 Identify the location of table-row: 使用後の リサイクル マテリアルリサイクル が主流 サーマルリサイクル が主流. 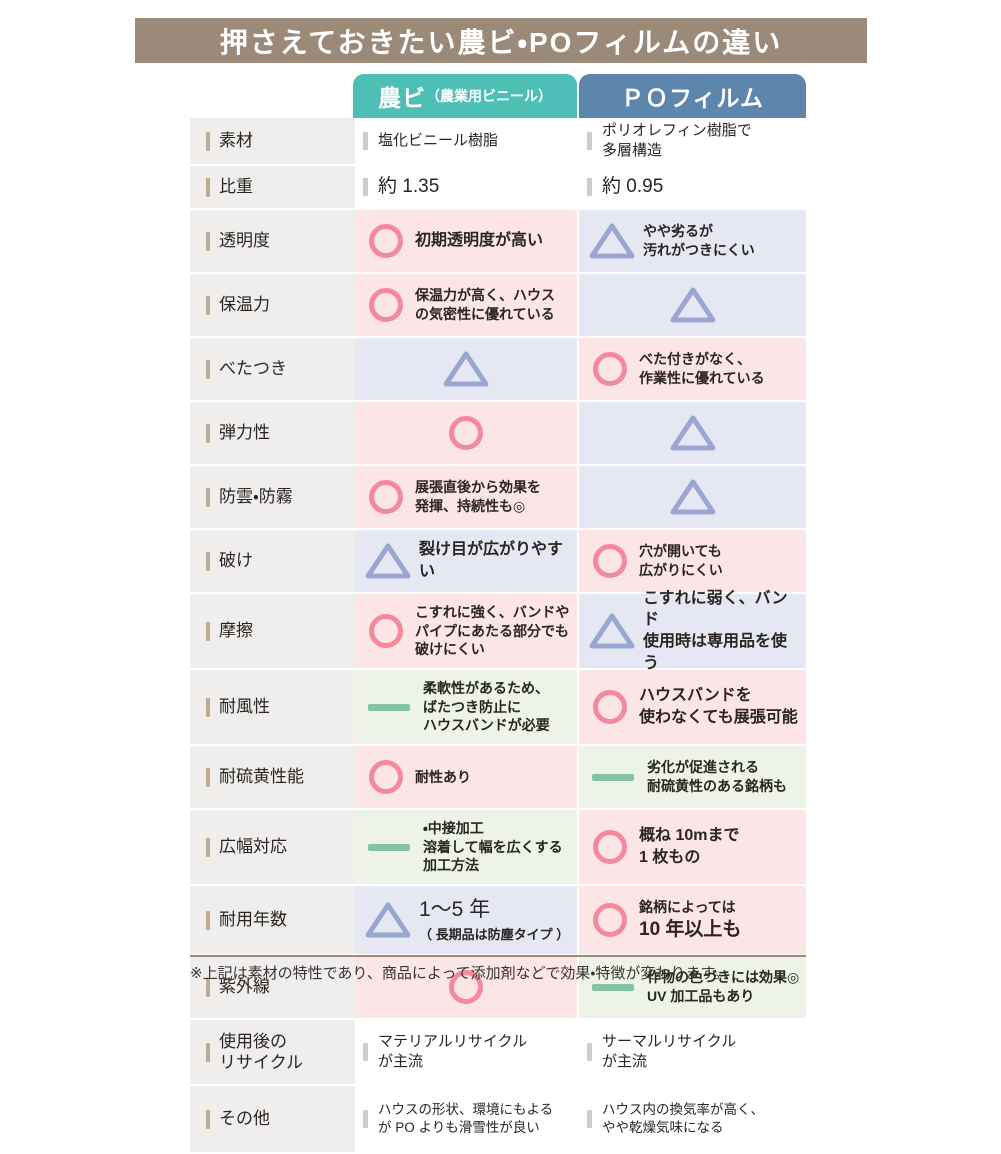
(498, 1053).